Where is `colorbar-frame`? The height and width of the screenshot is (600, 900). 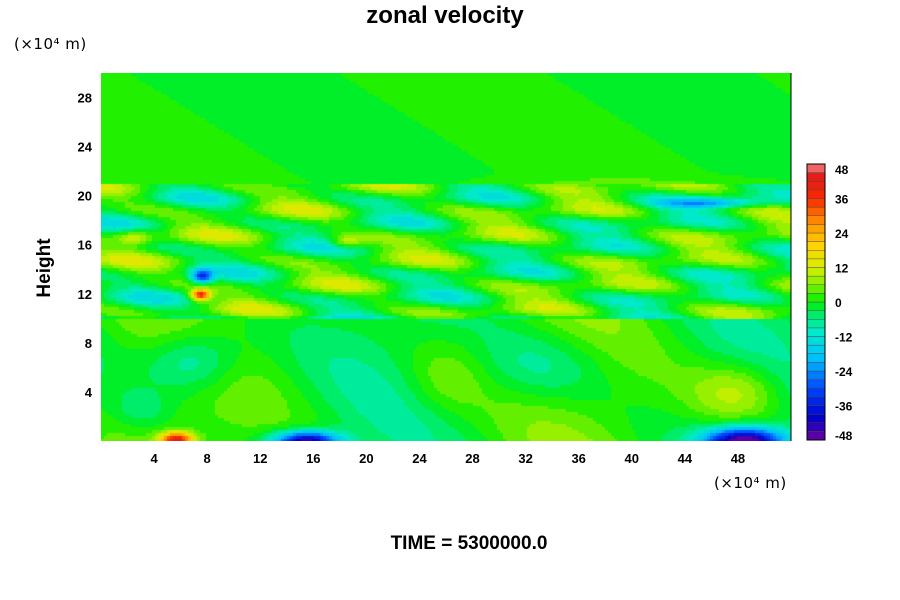 colorbar-frame is located at coordinates (816, 302).